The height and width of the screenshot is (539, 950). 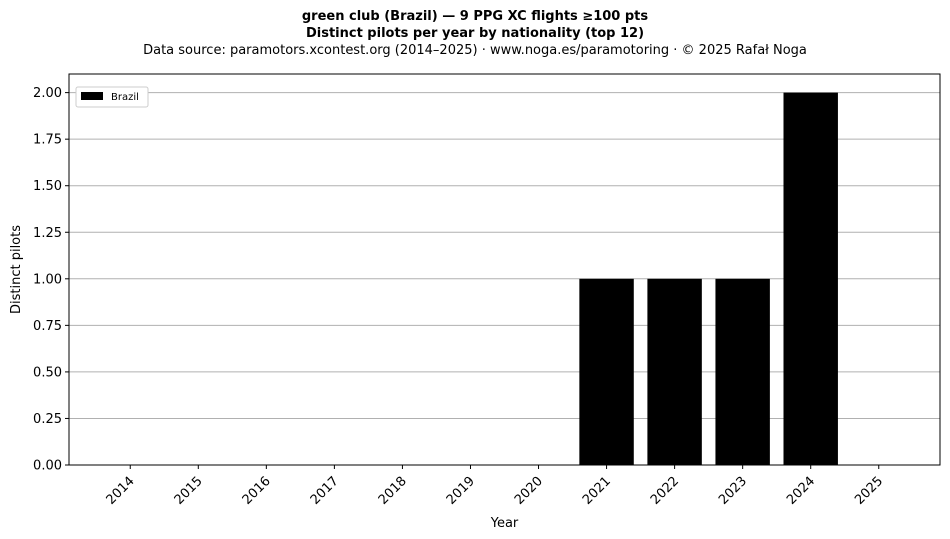 I want to click on x-tick-label: 2015, so click(x=189, y=491).